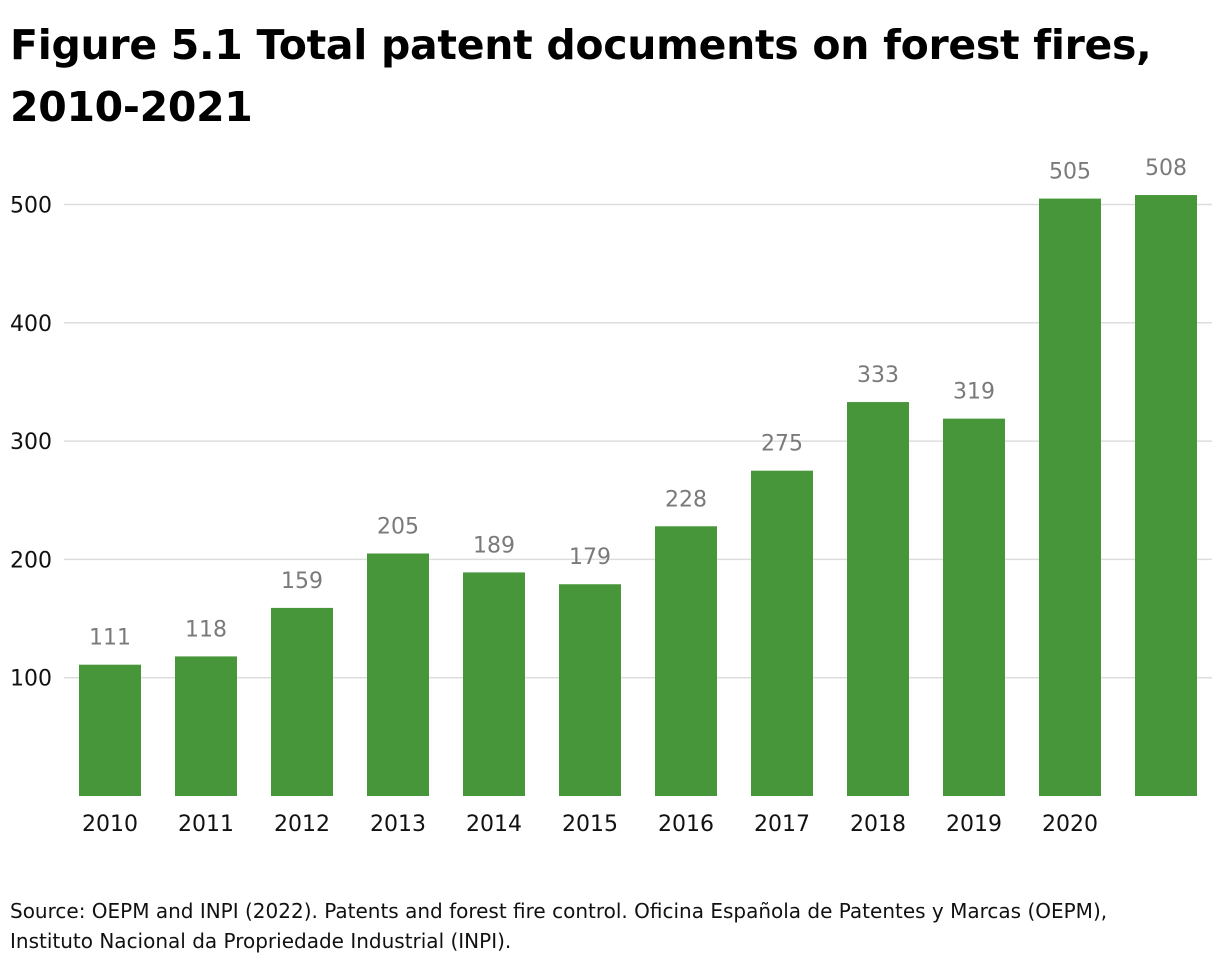 The height and width of the screenshot is (970, 1220). I want to click on data-label: 228, so click(686, 499).